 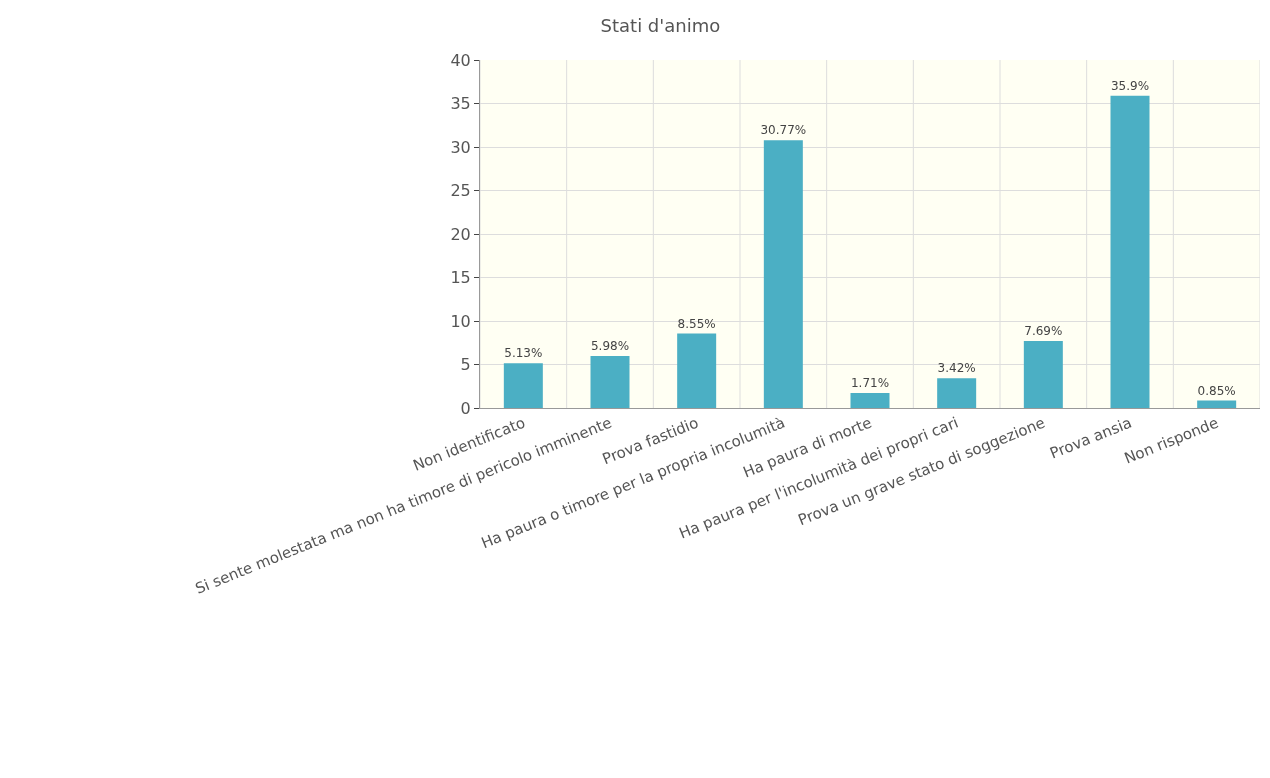 What do you see at coordinates (870, 383) in the screenshot?
I see `data-label: 1.71%` at bounding box center [870, 383].